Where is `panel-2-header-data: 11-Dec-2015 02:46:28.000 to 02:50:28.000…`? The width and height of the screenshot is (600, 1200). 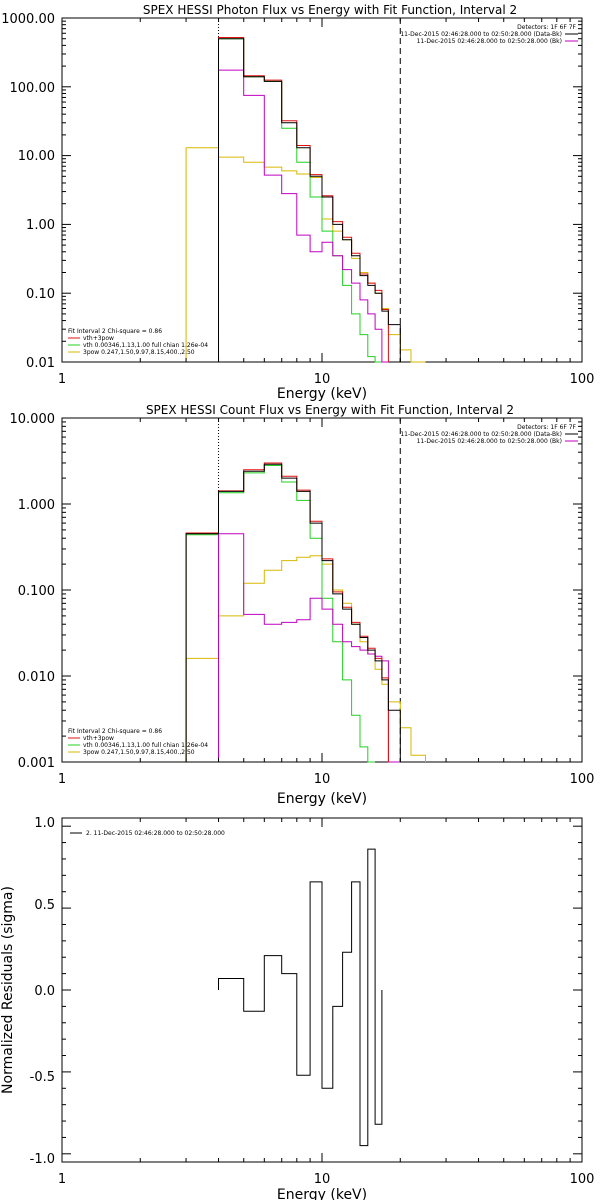
panel-2-header-data: 11-Dec-2015 02:46:28.000 to 02:50:28.000… is located at coordinates (481, 434).